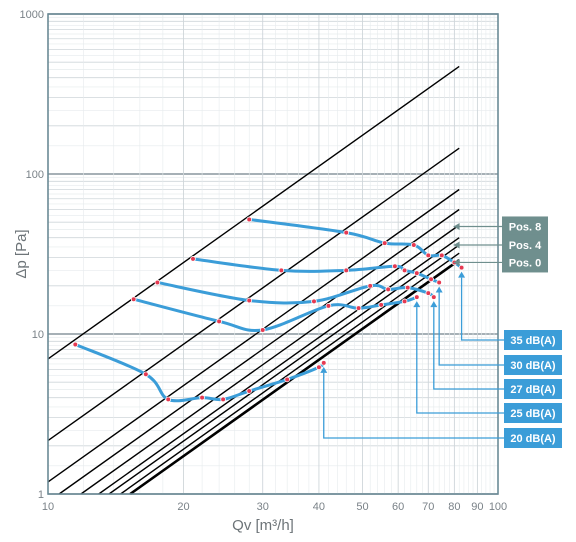 The width and height of the screenshot is (576, 542). I want to click on x-tick-label: 100, so click(498, 507).